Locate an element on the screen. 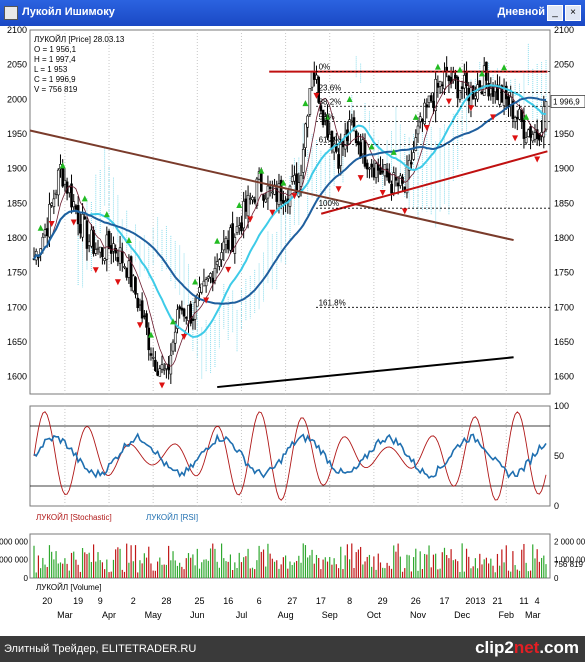 The height and width of the screenshot is (662, 585). x-month-label-6: Sep is located at coordinates (330, 615).